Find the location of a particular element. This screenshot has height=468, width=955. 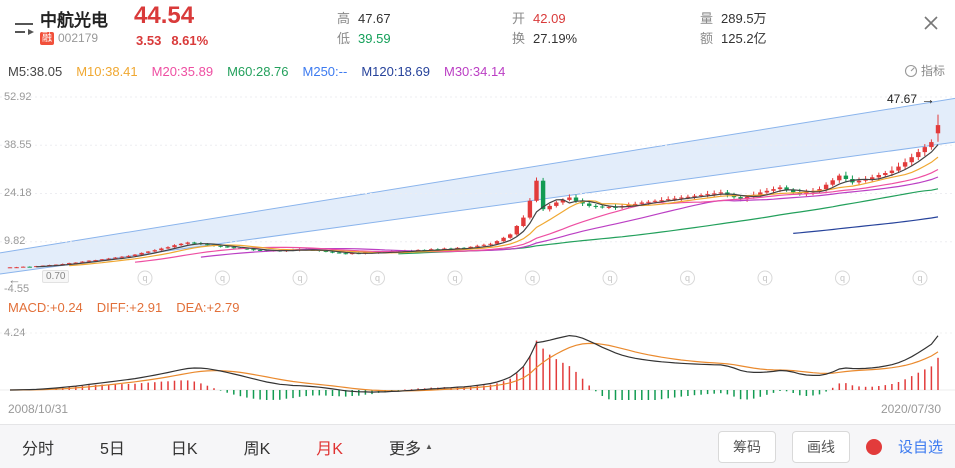

last-price: 44.54 is located at coordinates (164, 15).